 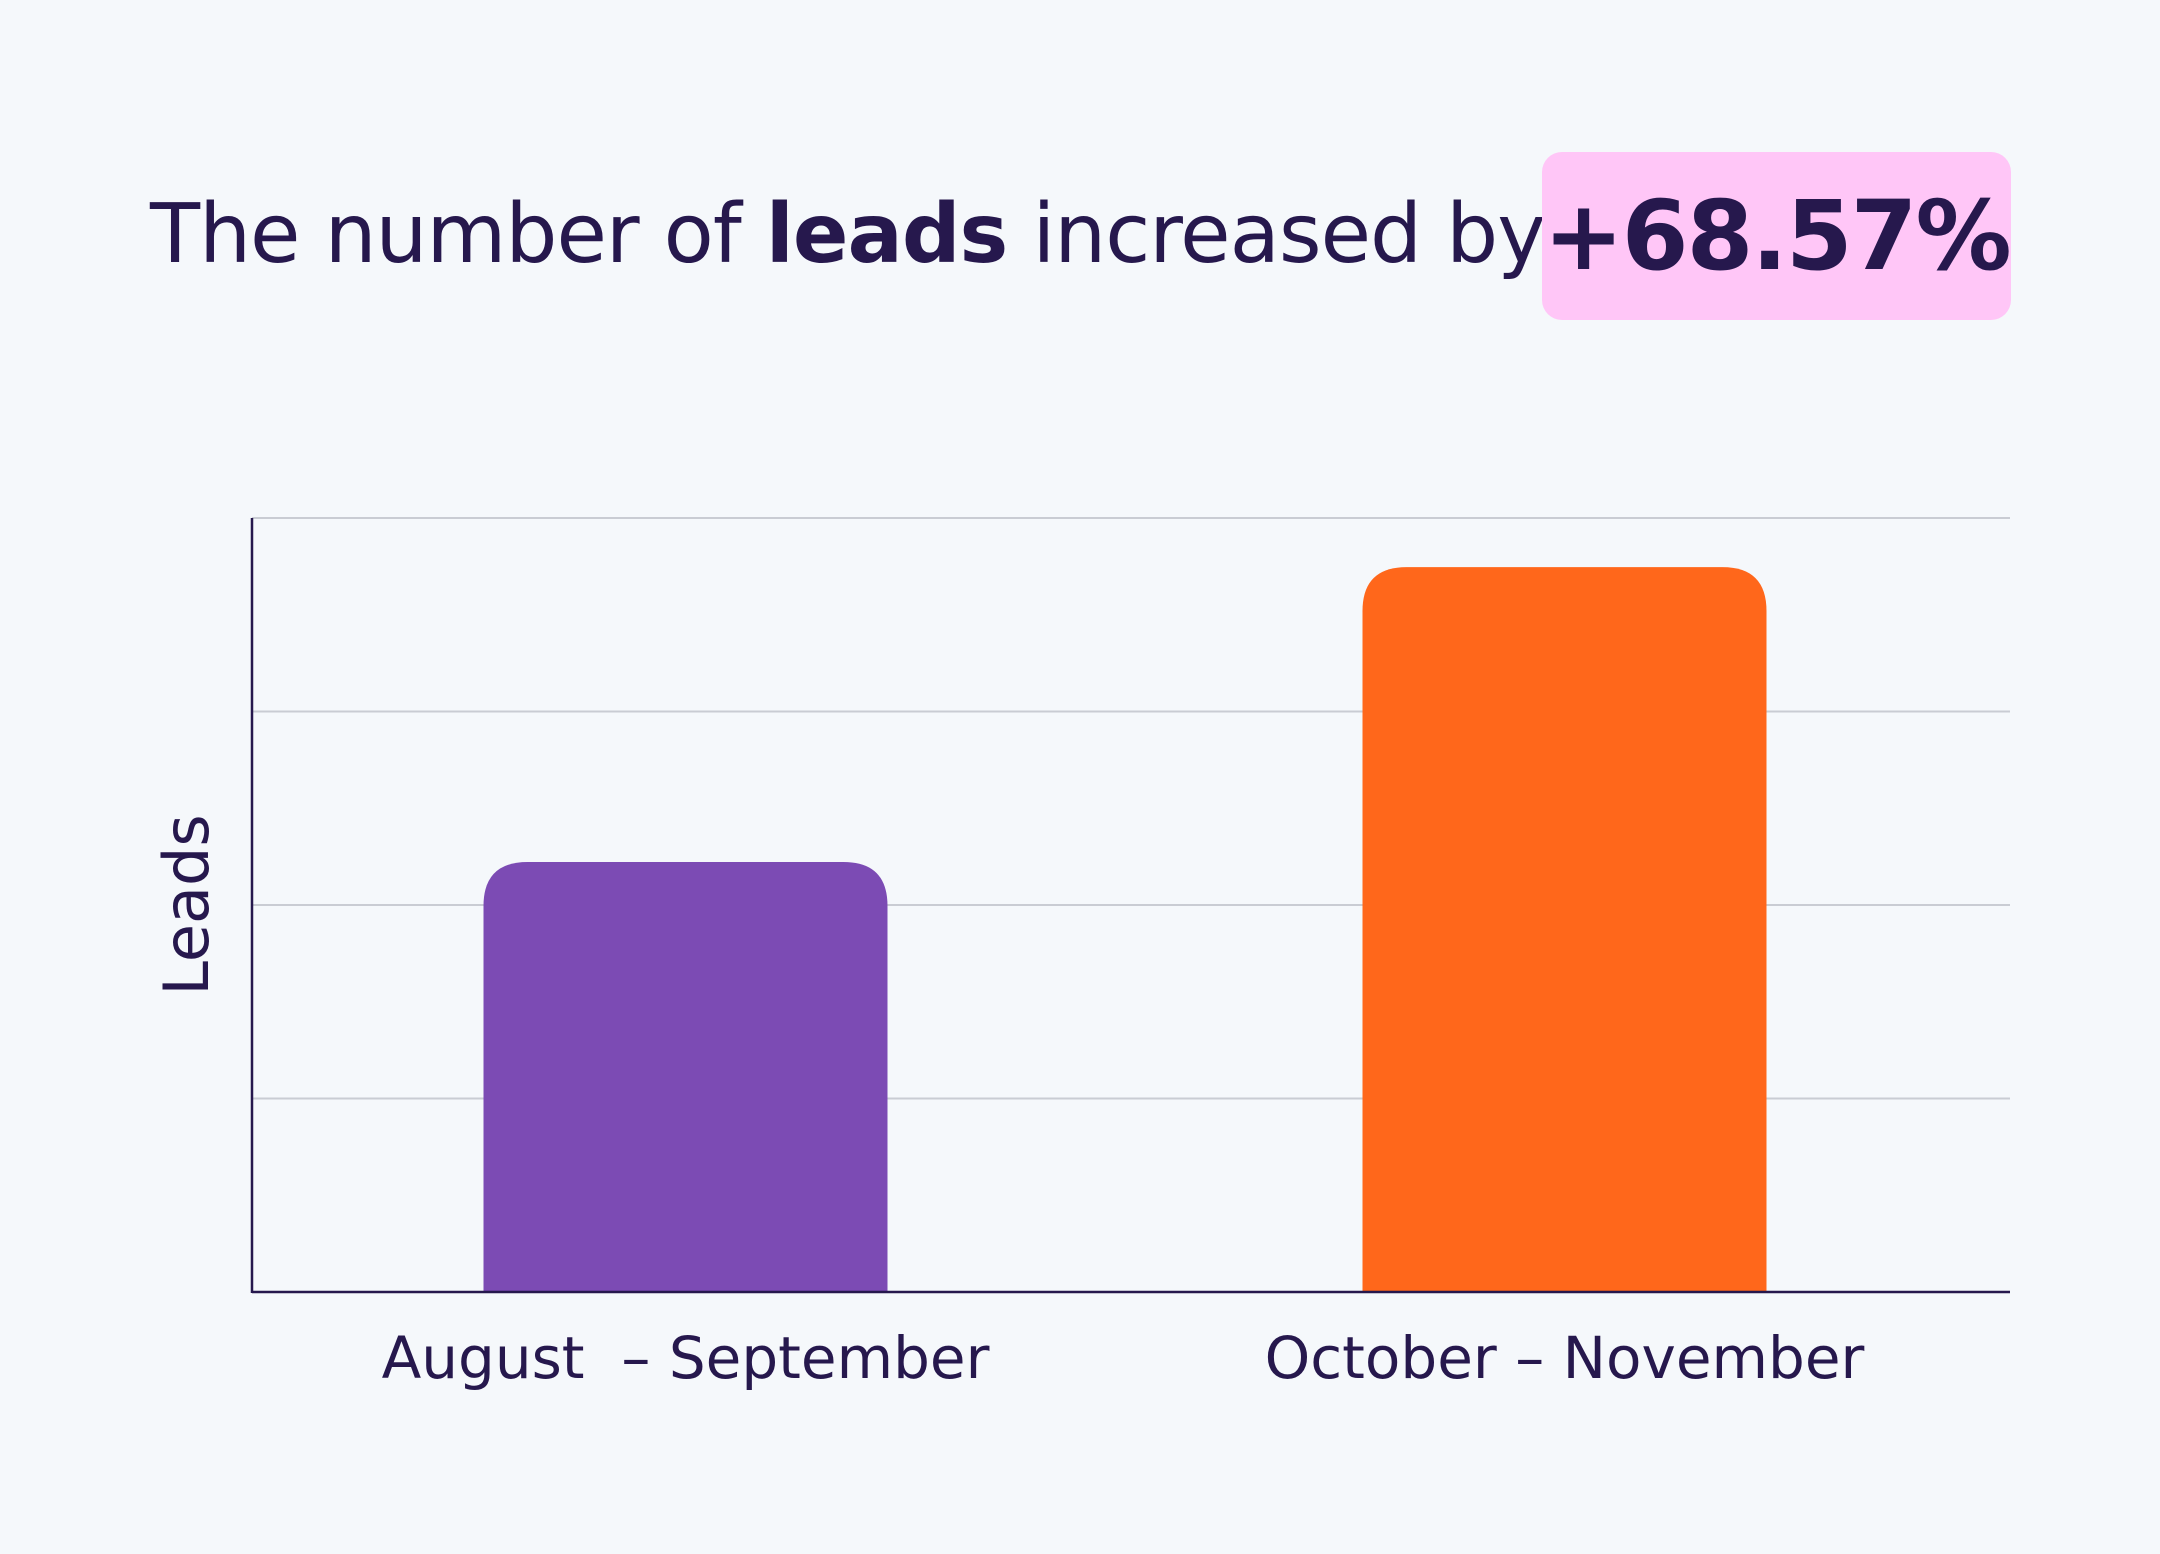 What do you see at coordinates (686, 1358) in the screenshot?
I see `x-tick-label: August – September` at bounding box center [686, 1358].